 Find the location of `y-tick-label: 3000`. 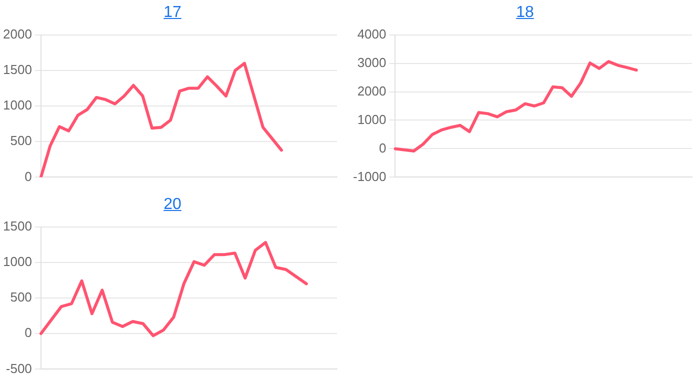

y-tick-label: 3000 is located at coordinates (371, 62).